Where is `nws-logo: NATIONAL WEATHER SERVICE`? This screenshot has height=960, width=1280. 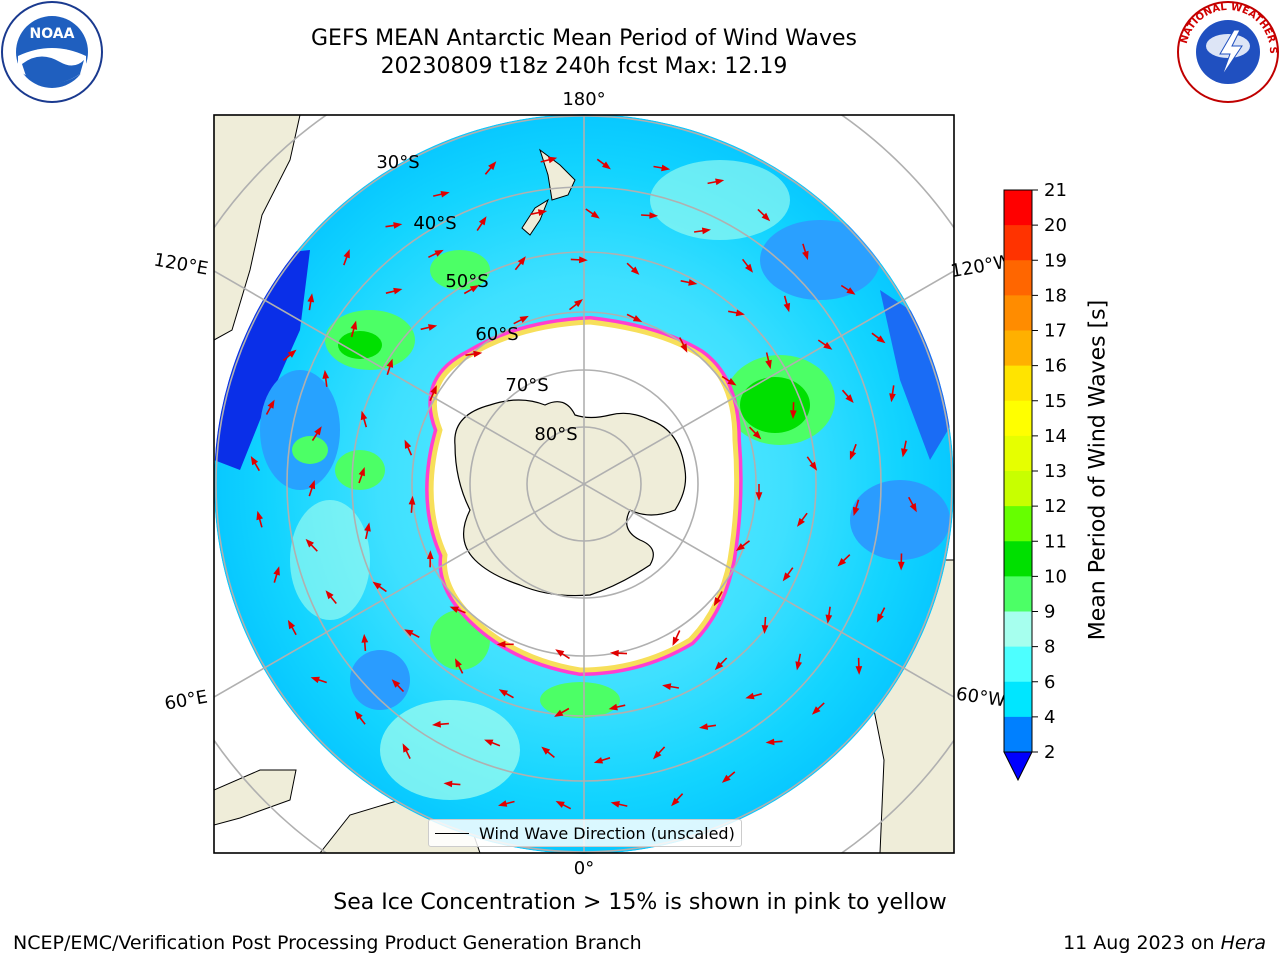
nws-logo: NATIONAL WEATHER SERVICE is located at coordinates (1227, 51).